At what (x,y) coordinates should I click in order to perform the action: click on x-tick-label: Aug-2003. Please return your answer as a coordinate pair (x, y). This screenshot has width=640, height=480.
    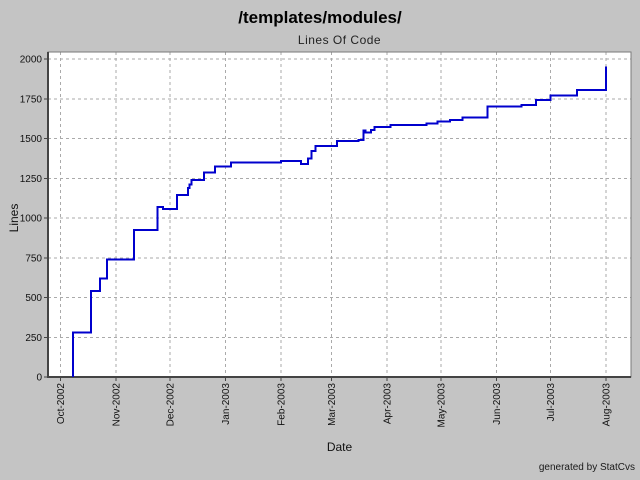
    Looking at the image, I should click on (606, 405).